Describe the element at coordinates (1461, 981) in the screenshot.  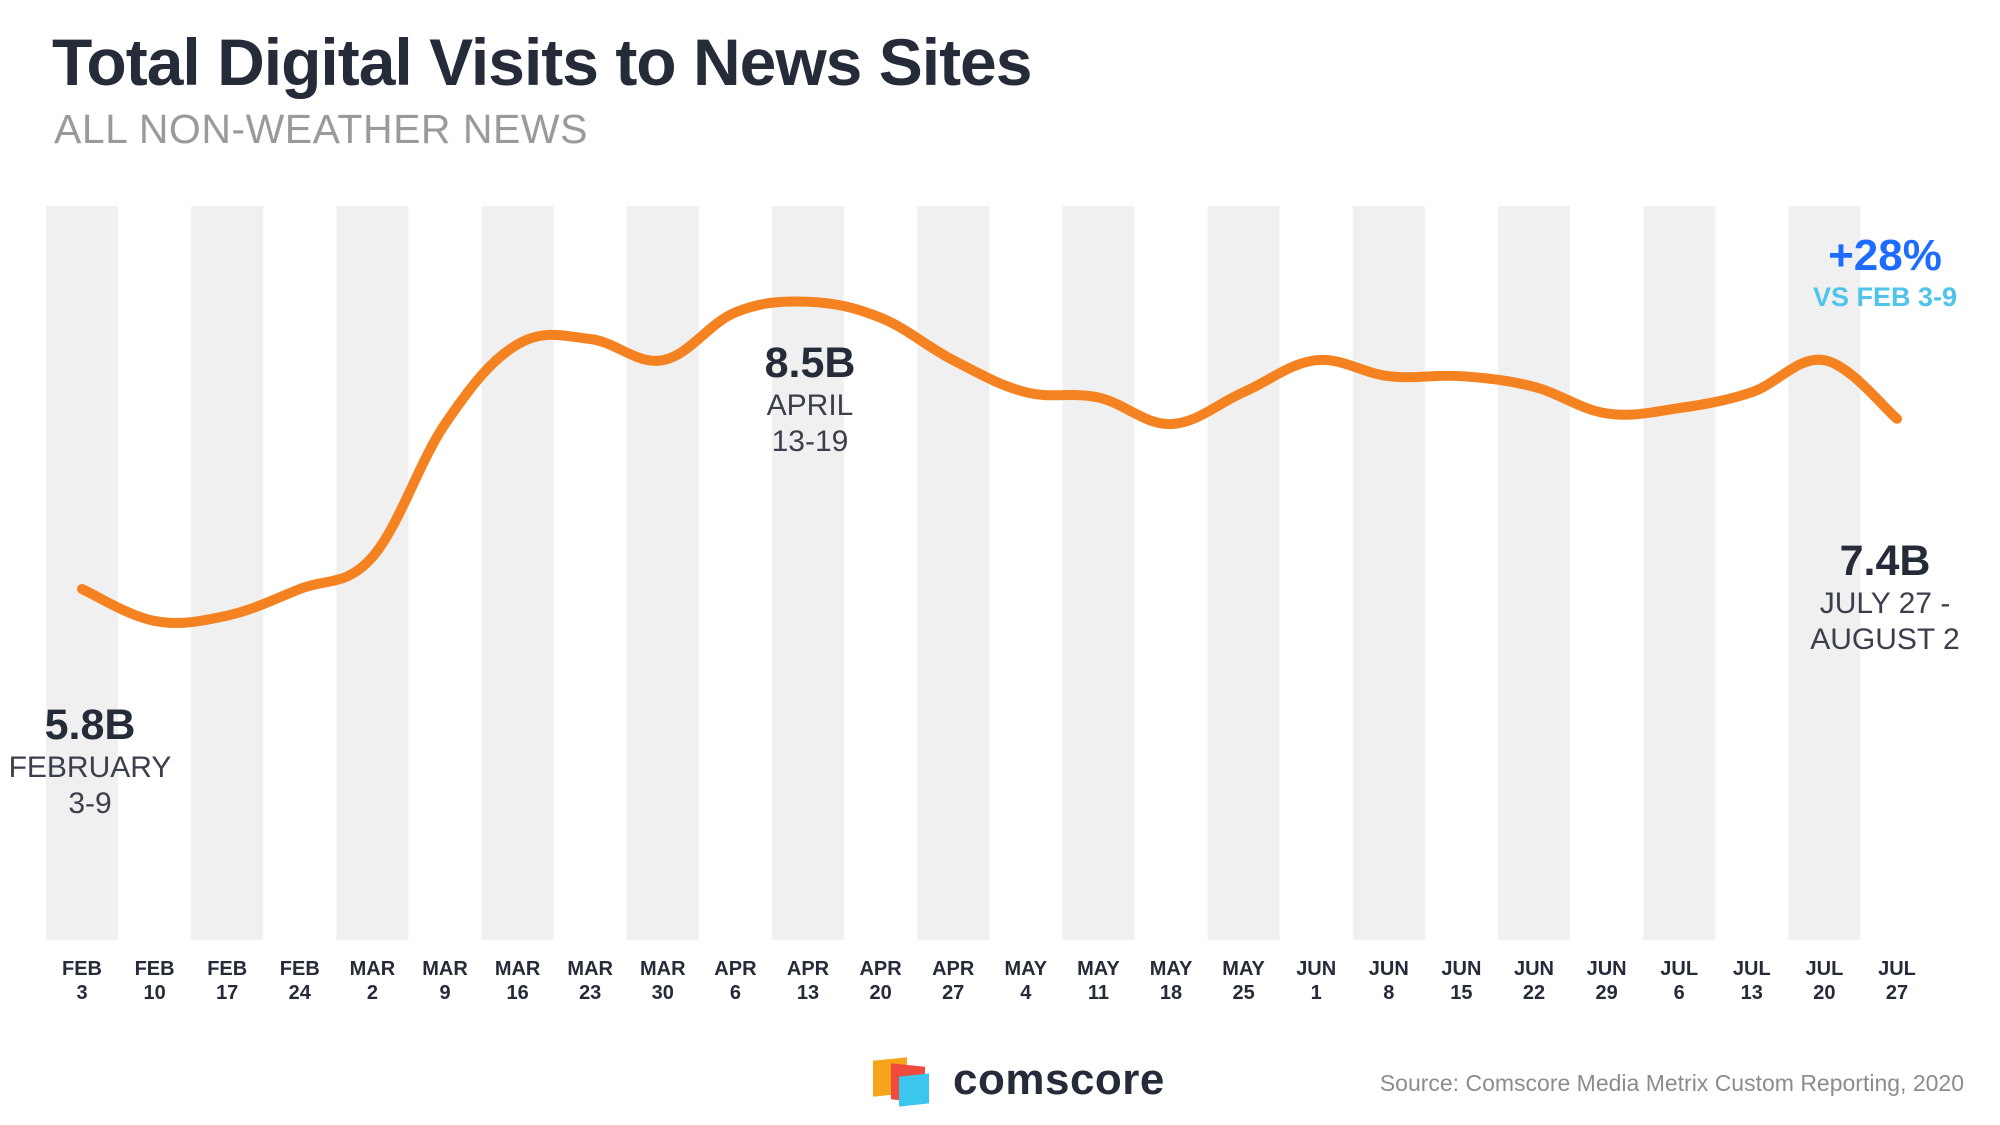
I see `x-tick-label: JUN 15` at that location.